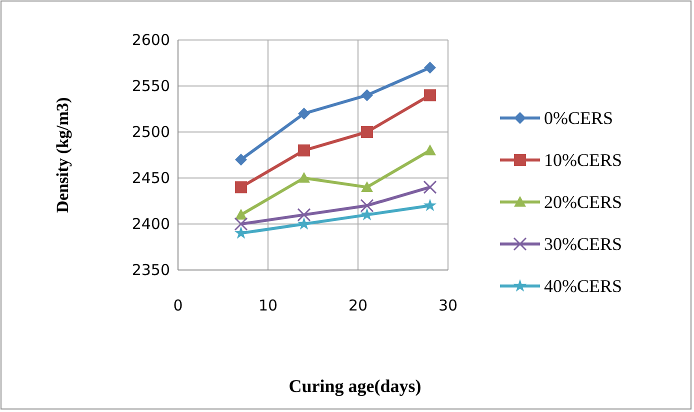 The height and width of the screenshot is (412, 694). What do you see at coordinates (355, 386) in the screenshot?
I see `x-axis-title: Curing age(days)` at bounding box center [355, 386].